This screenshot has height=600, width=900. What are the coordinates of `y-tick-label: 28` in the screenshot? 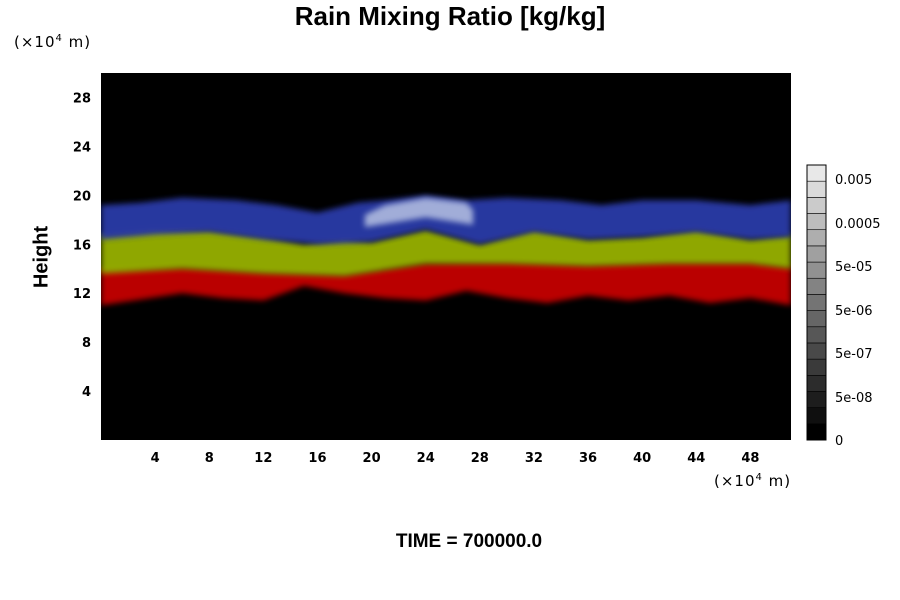 It's located at (82, 98).